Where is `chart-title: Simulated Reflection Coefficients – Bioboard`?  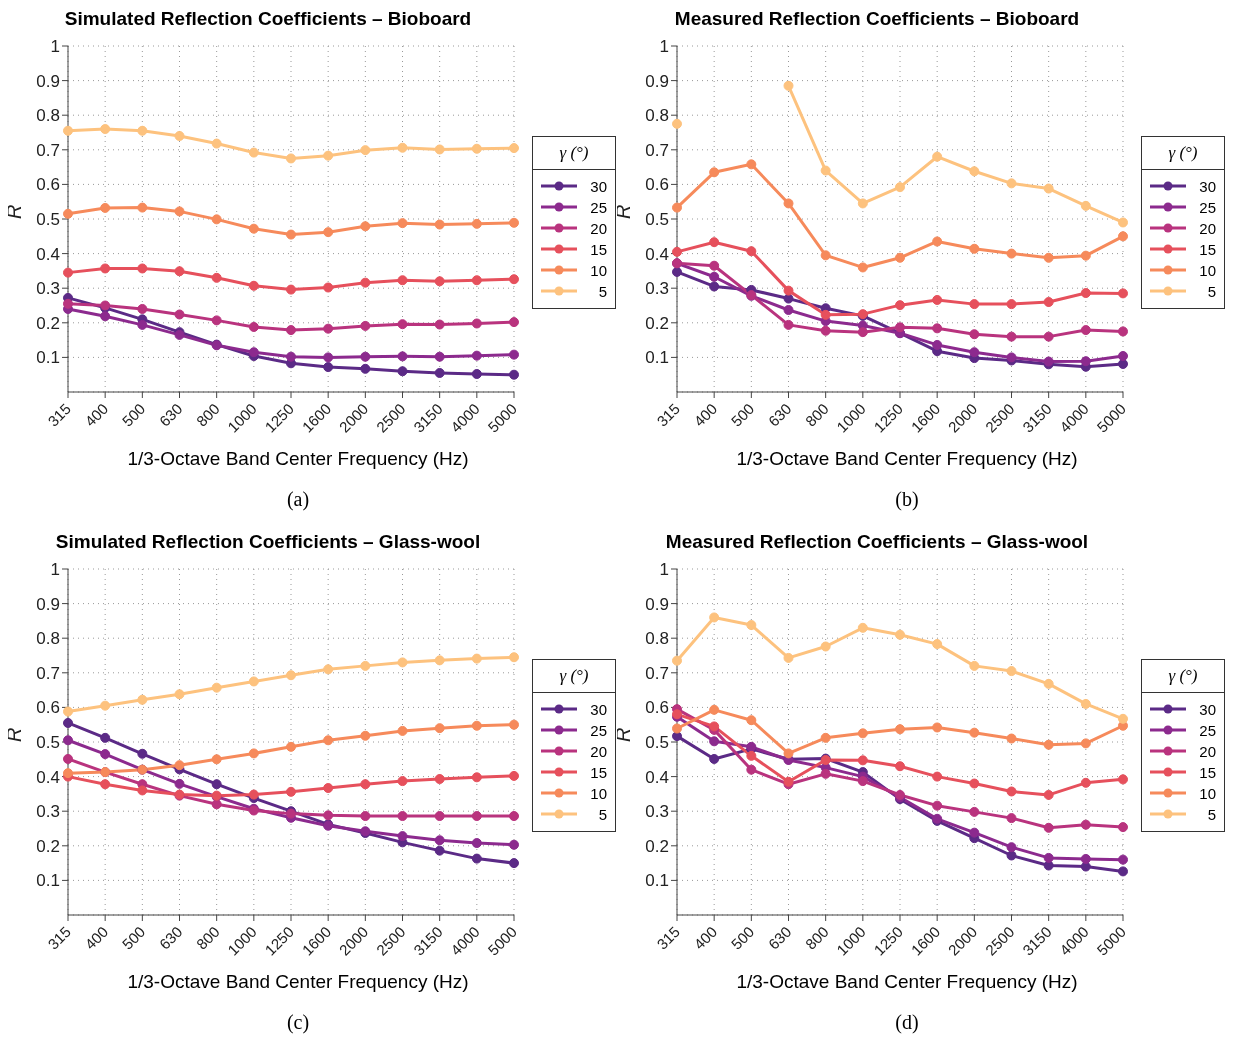 chart-title: Simulated Reflection Coefficients – Bioboard is located at coordinates (268, 19).